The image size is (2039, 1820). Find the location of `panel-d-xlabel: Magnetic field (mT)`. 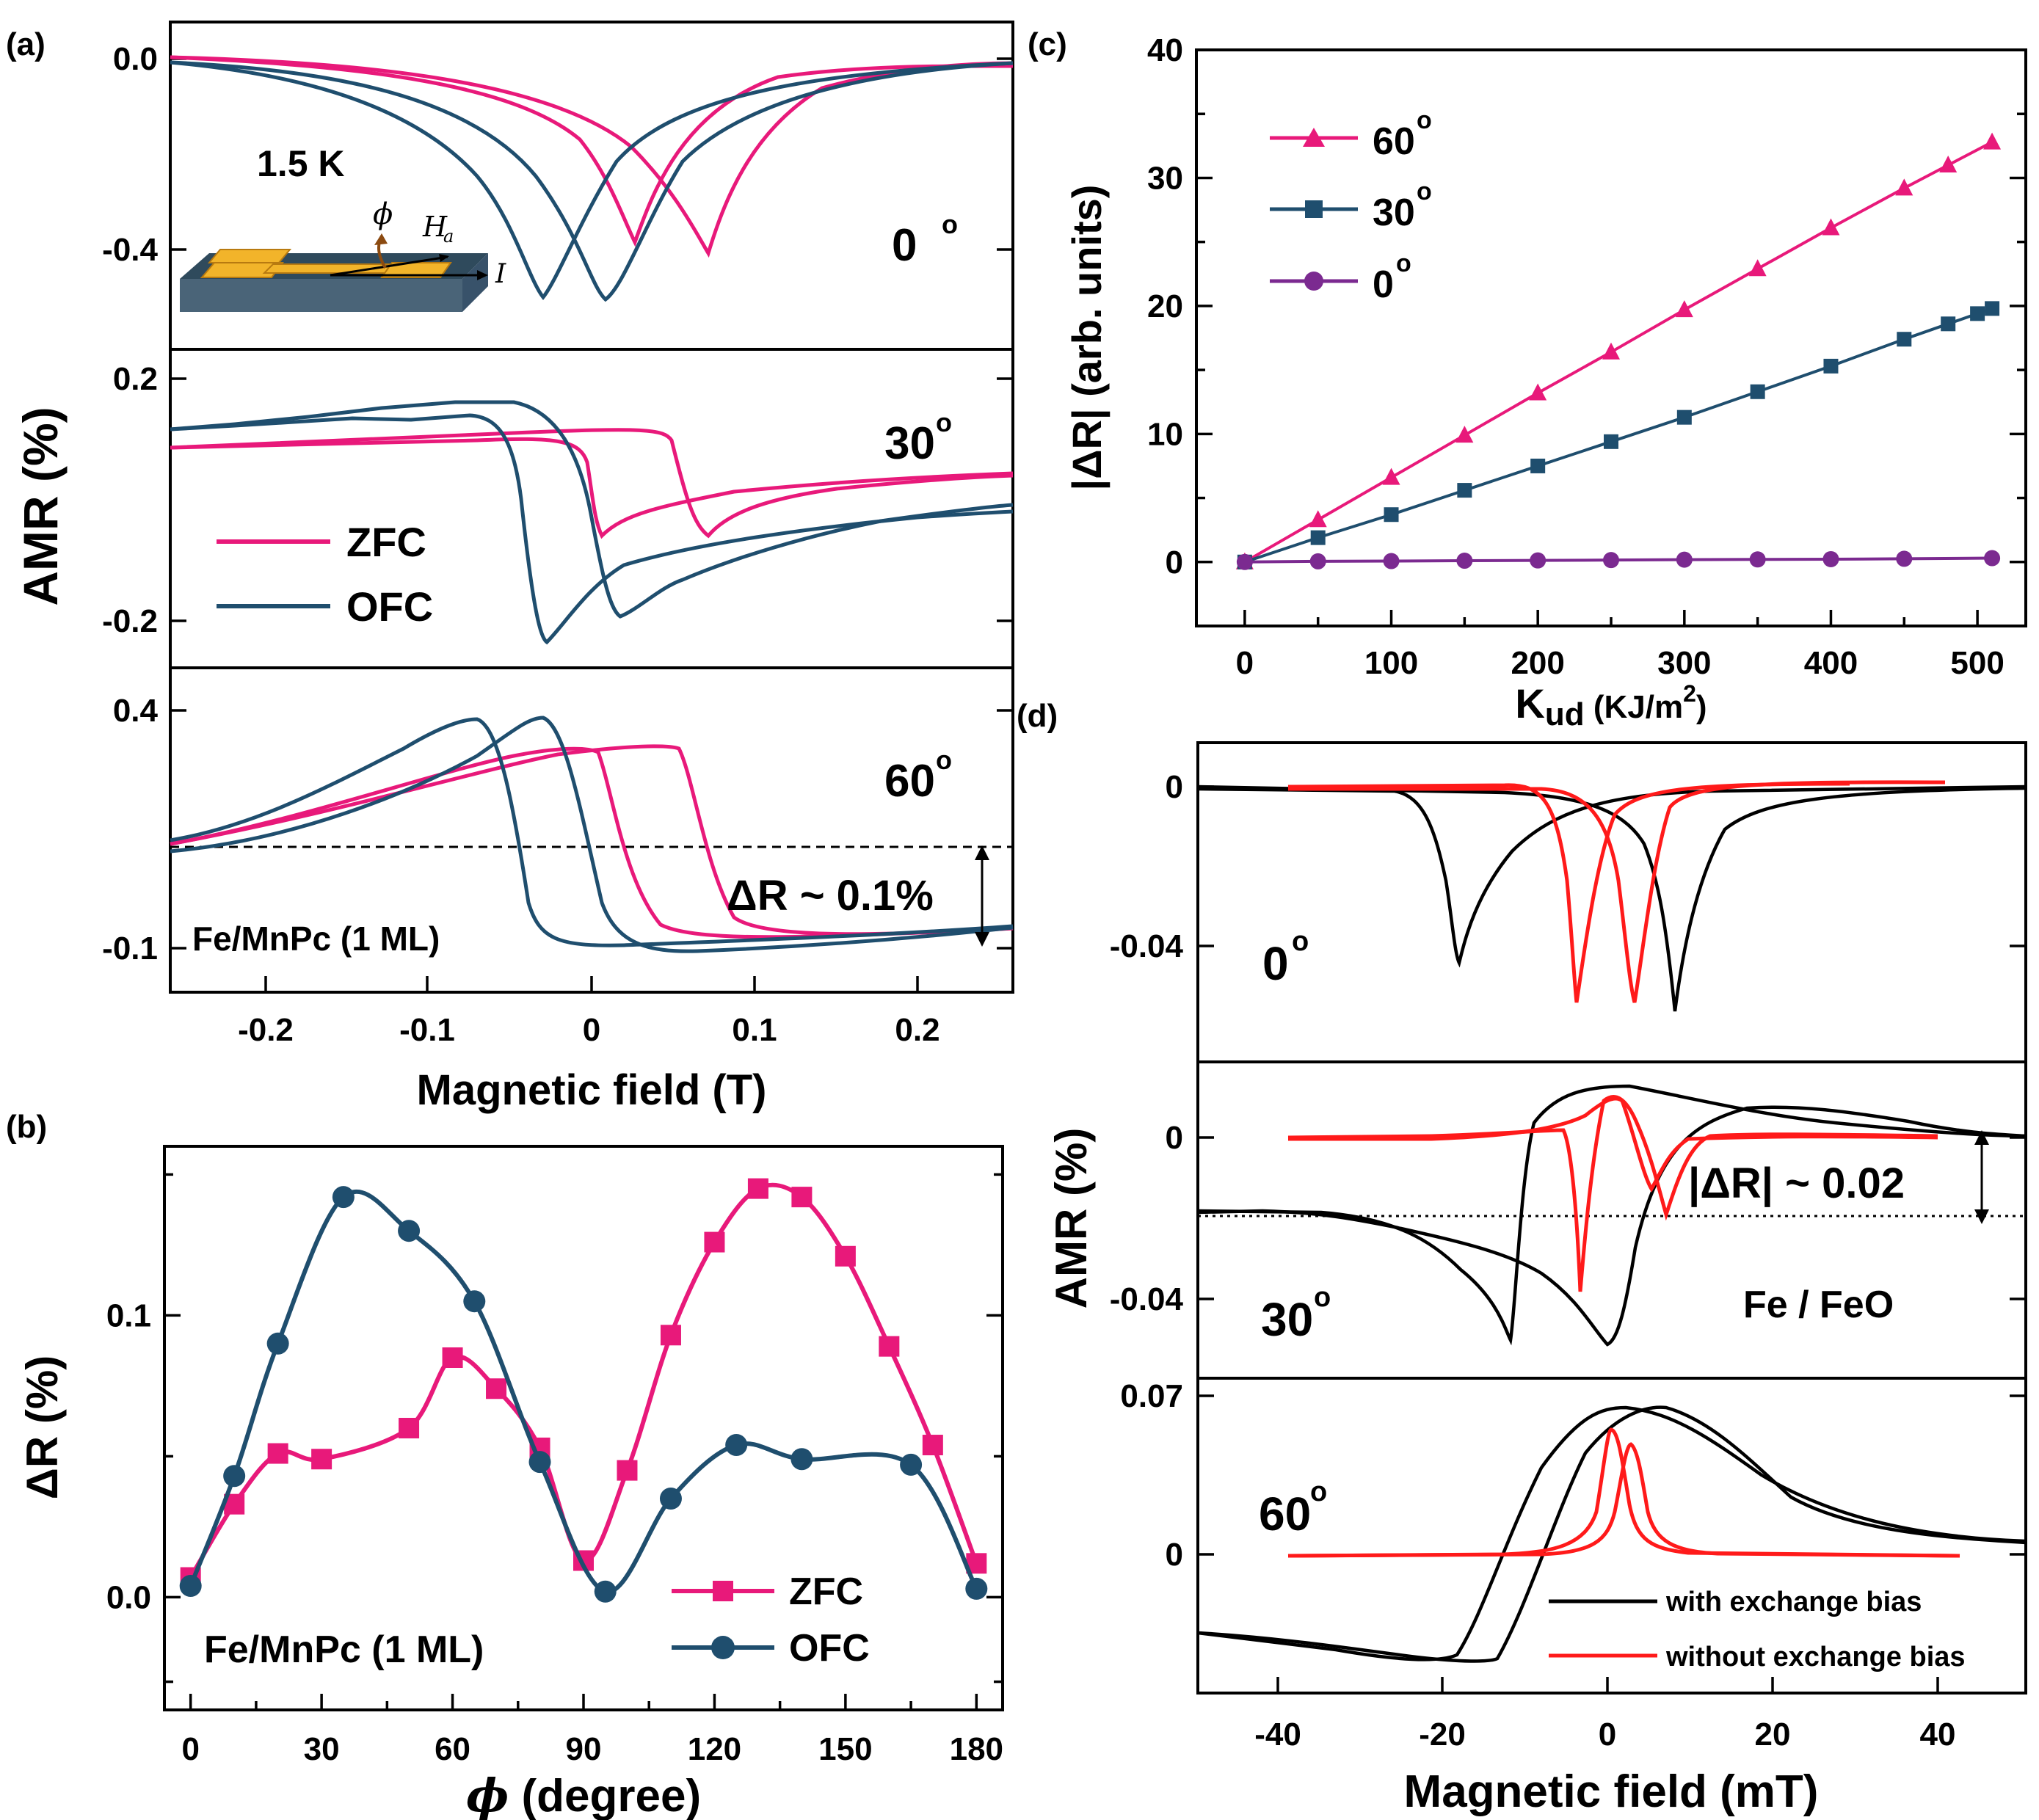

panel-d-xlabel: Magnetic field (mT) is located at coordinates (1611, 1791).